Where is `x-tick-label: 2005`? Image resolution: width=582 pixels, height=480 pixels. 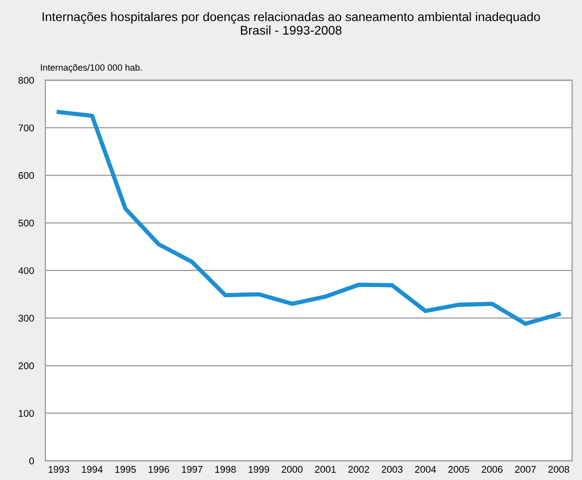 x-tick-label: 2005 is located at coordinates (459, 469).